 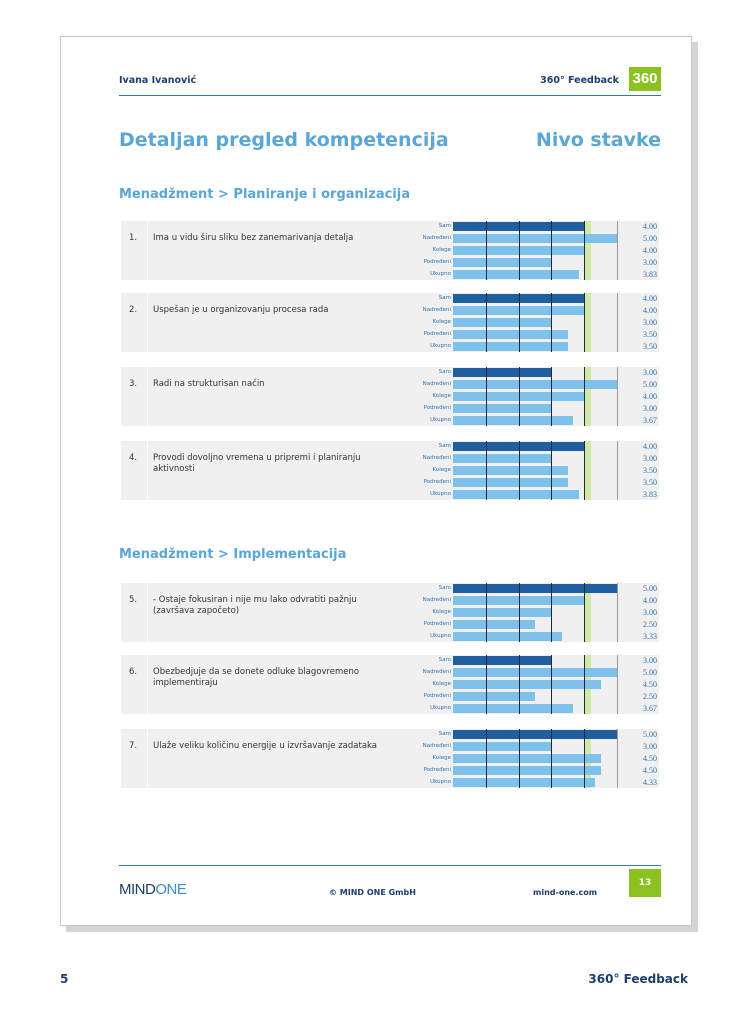 I want to click on item-number: 6., so click(x=133, y=672).